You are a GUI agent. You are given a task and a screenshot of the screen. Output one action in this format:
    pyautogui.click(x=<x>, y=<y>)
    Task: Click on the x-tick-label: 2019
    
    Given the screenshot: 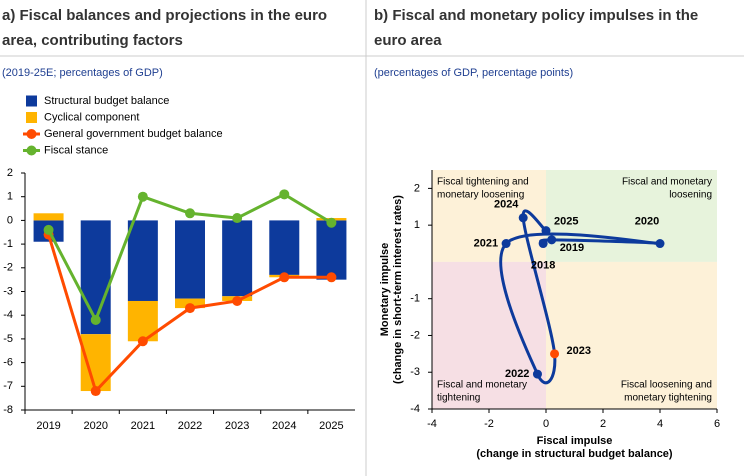 What is the action you would take?
    pyautogui.click(x=48, y=426)
    